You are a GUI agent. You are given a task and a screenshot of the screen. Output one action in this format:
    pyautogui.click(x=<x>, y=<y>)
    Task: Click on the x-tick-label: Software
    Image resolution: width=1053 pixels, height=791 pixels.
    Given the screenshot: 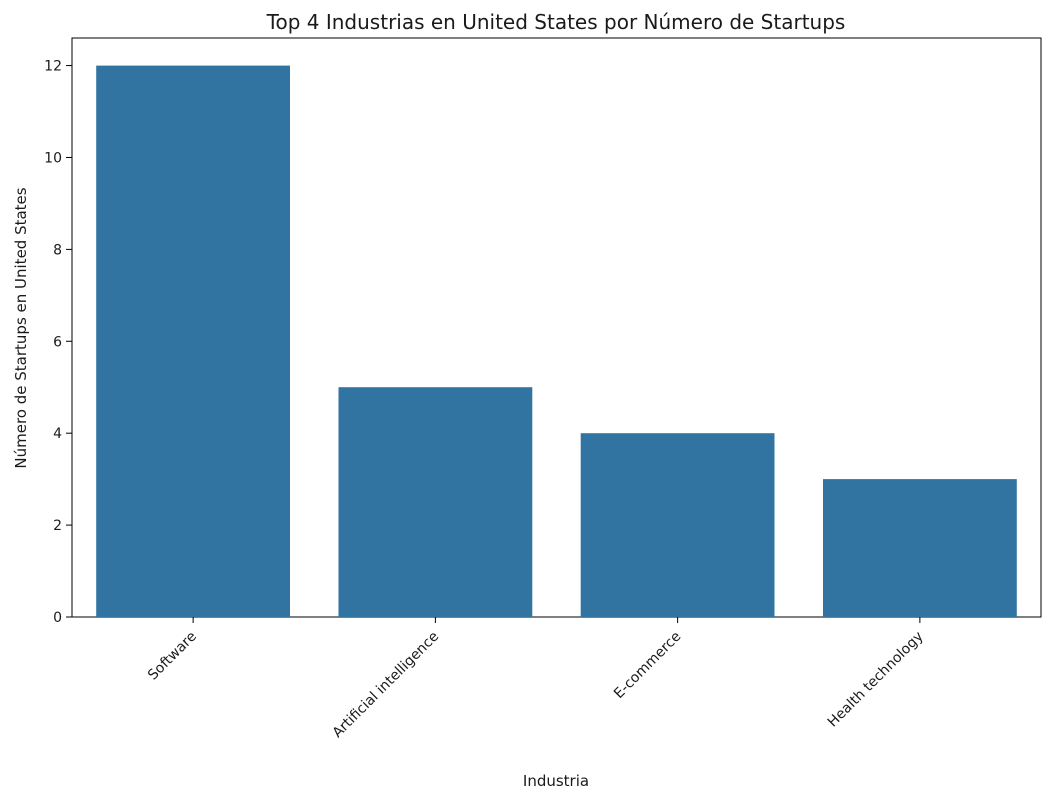 What is the action you would take?
    pyautogui.click(x=172, y=656)
    